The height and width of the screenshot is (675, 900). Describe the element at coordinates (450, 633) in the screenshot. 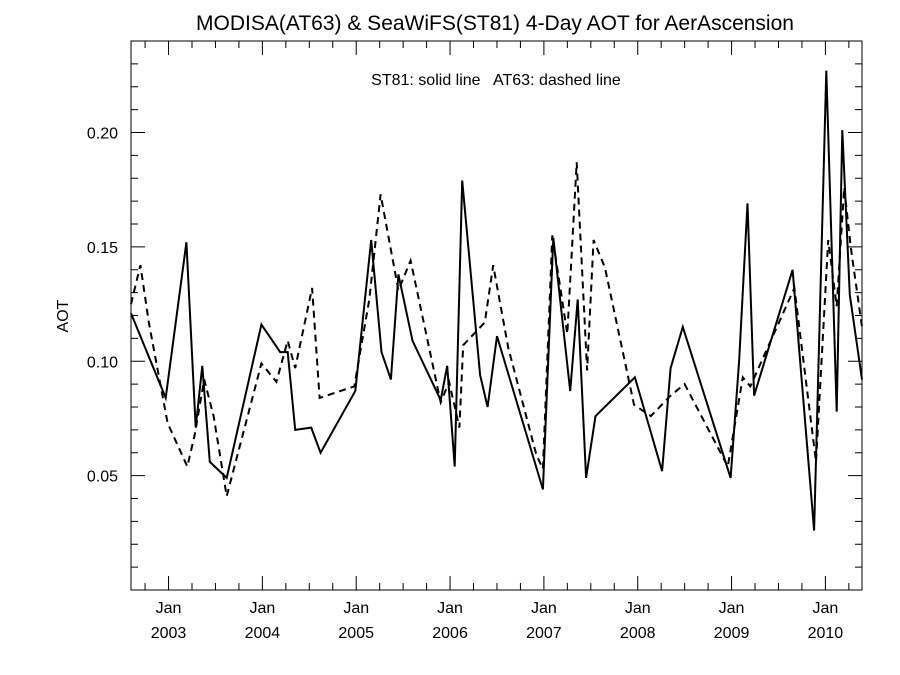

I see `x-tick-year-label: 2006` at that location.